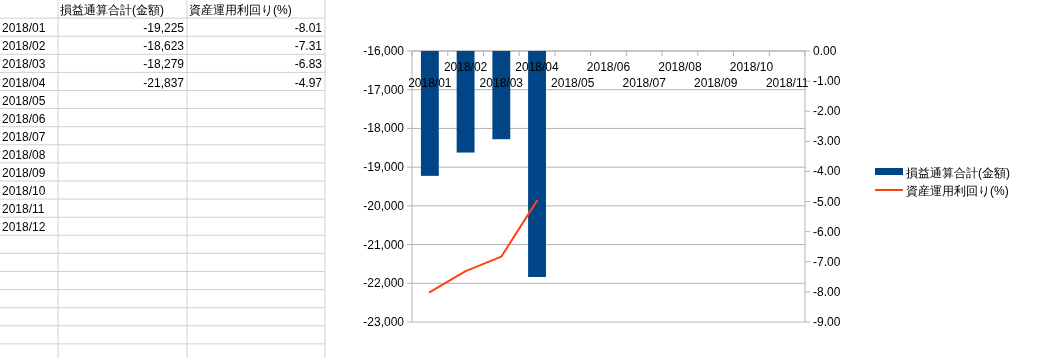 The height and width of the screenshot is (358, 1040). What do you see at coordinates (608, 67) in the screenshot?
I see `x-tick-label: 2018/06` at bounding box center [608, 67].